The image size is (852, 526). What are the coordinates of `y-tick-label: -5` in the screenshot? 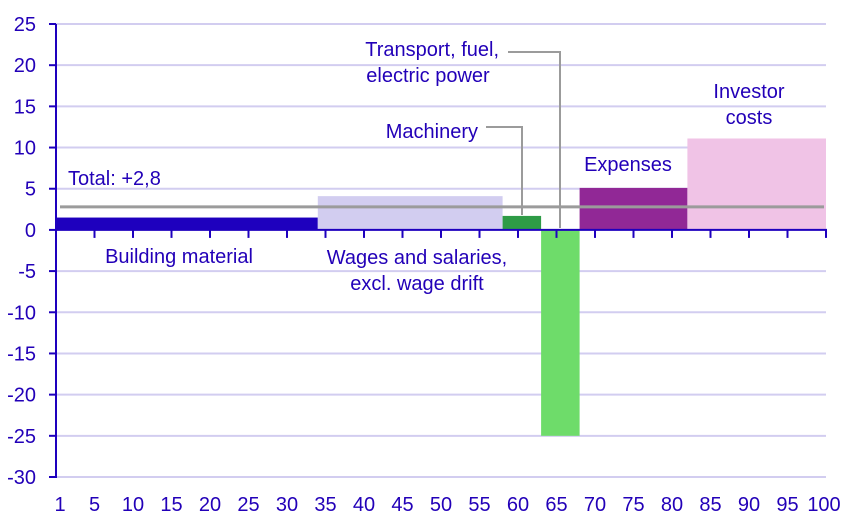 It's located at (27, 272).